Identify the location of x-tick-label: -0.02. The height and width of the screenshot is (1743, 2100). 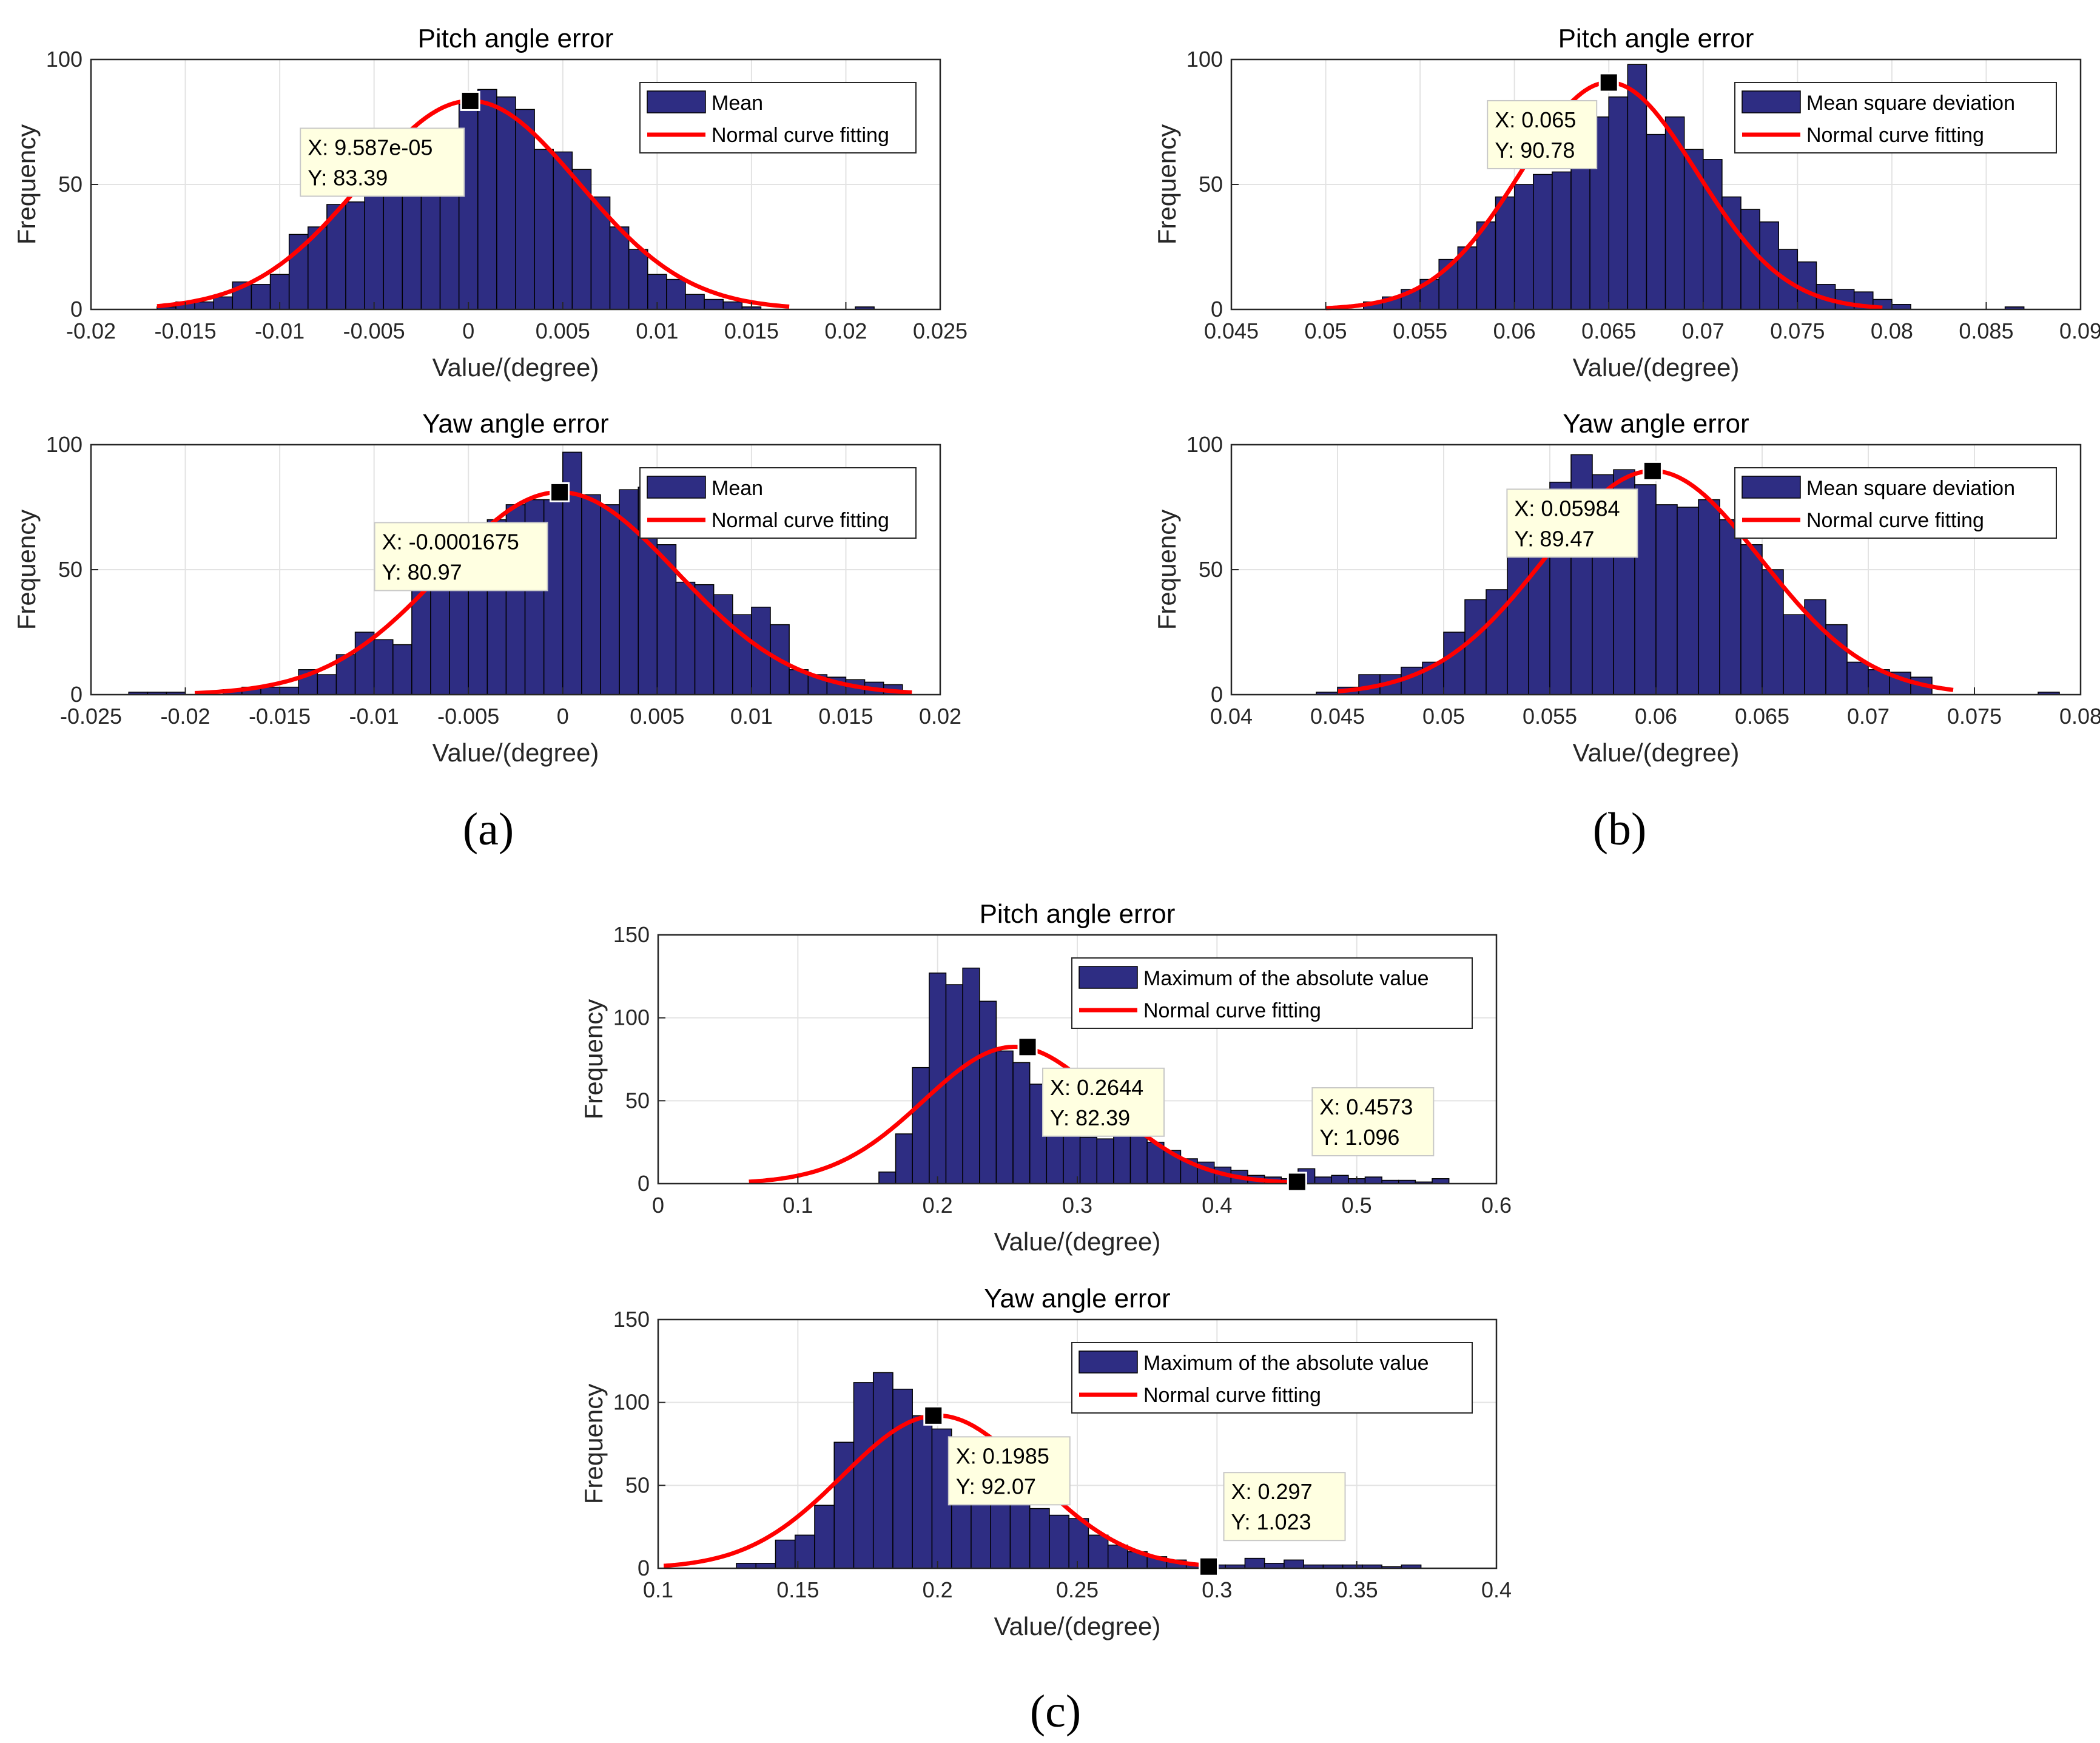
(185, 716).